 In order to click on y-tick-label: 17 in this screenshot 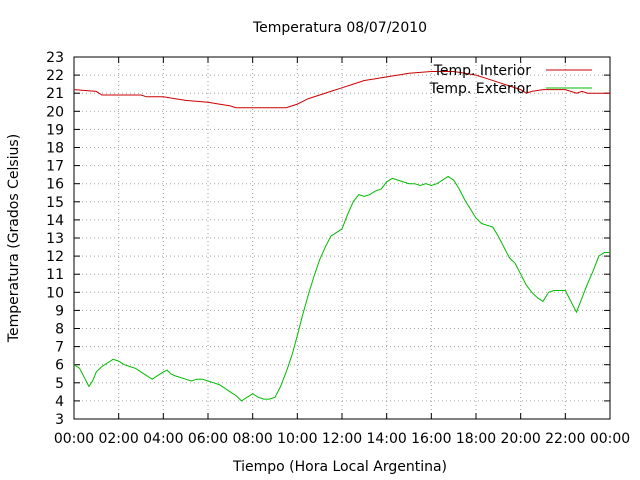, I will do `click(55, 167)`.